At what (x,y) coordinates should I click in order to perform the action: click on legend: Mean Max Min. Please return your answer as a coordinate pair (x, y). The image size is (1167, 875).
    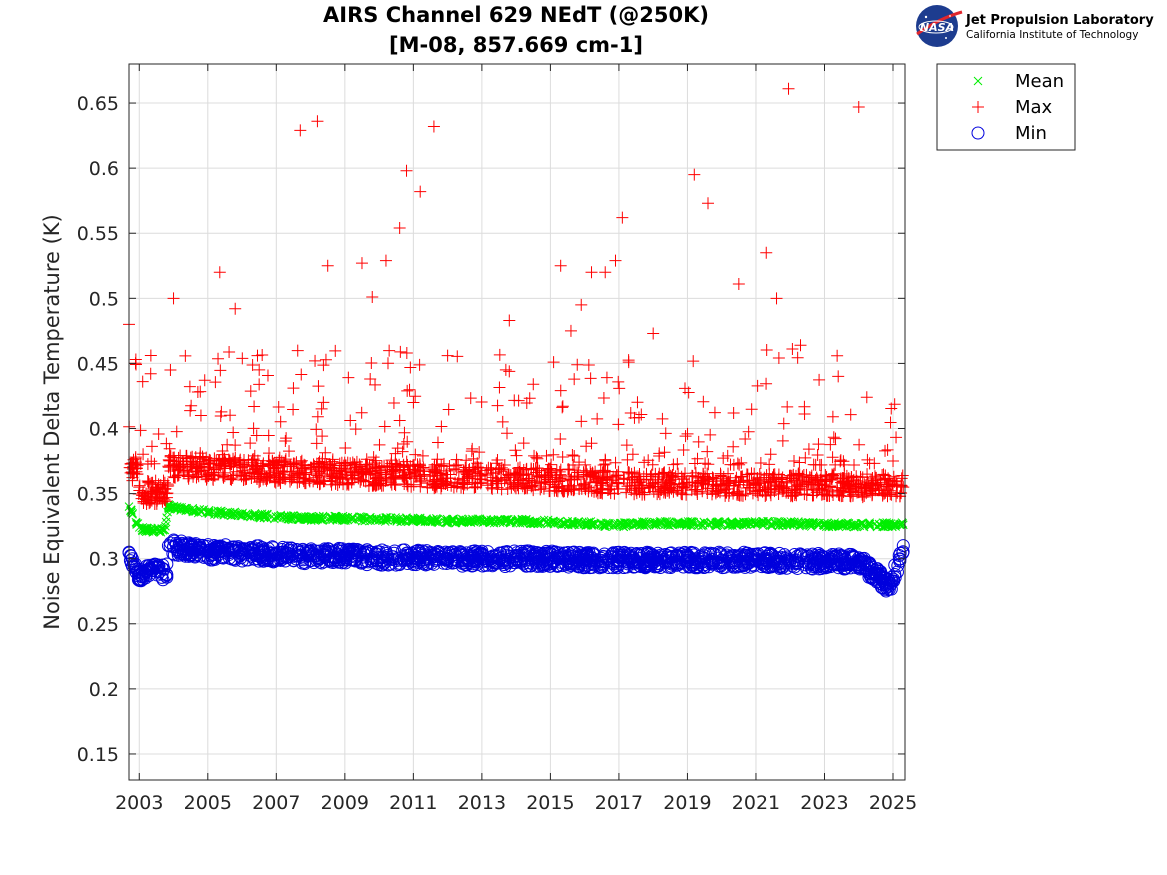
    Looking at the image, I should click on (1006, 107).